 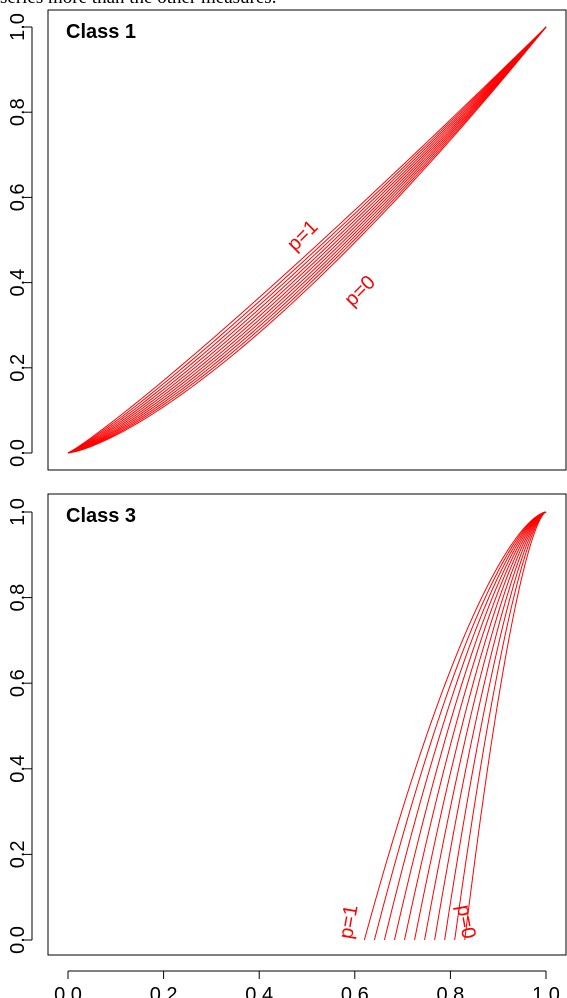 What do you see at coordinates (101, 516) in the screenshot?
I see `panel-title: Class 3` at bounding box center [101, 516].